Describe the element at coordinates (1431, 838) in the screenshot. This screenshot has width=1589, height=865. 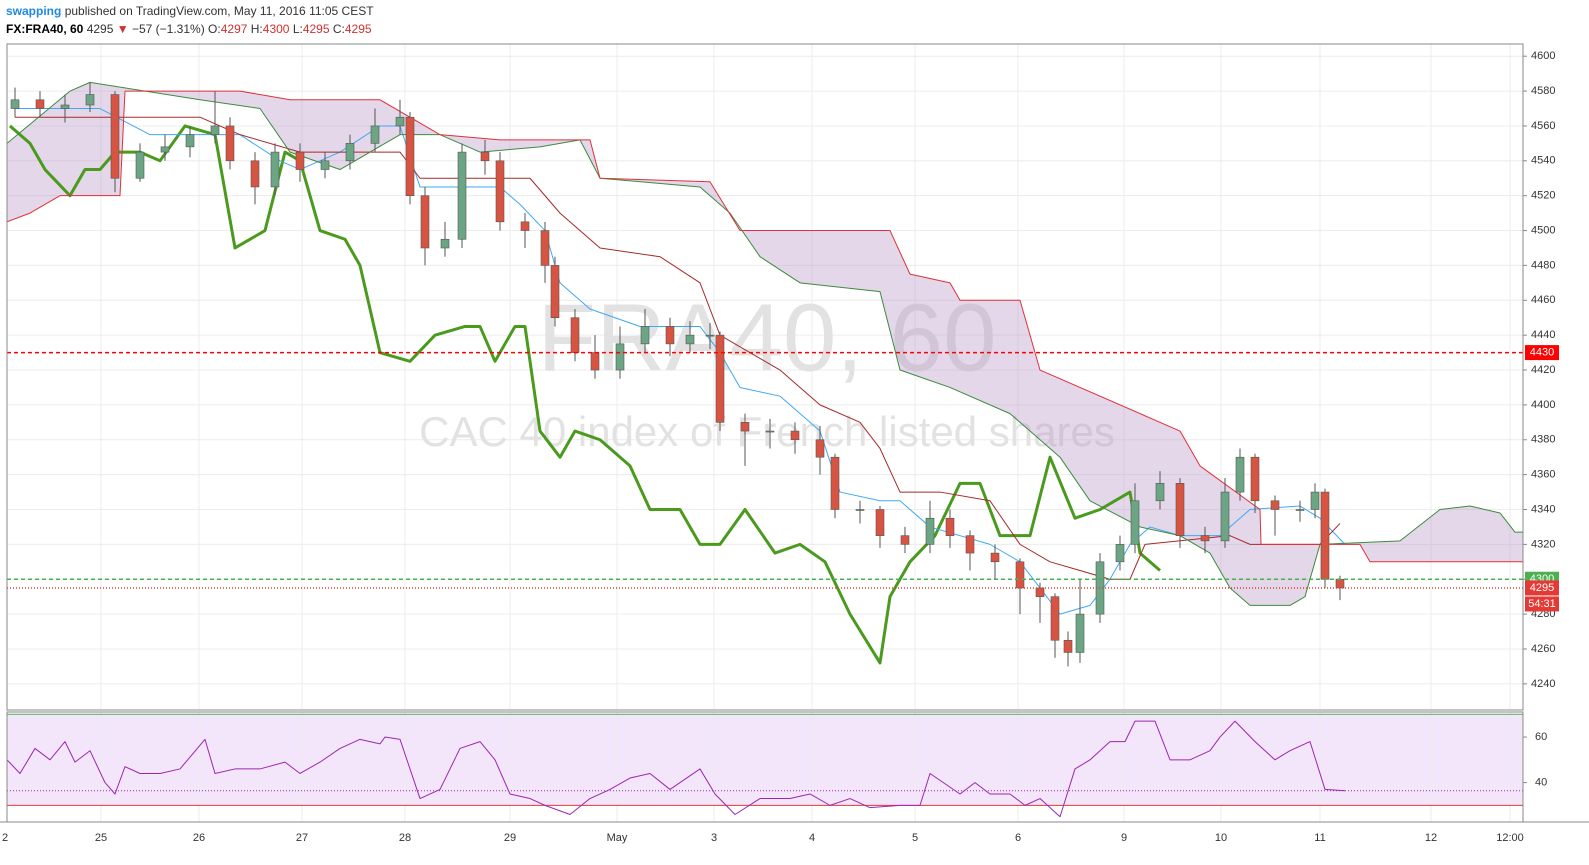
I see `x-tick-label: 12` at that location.